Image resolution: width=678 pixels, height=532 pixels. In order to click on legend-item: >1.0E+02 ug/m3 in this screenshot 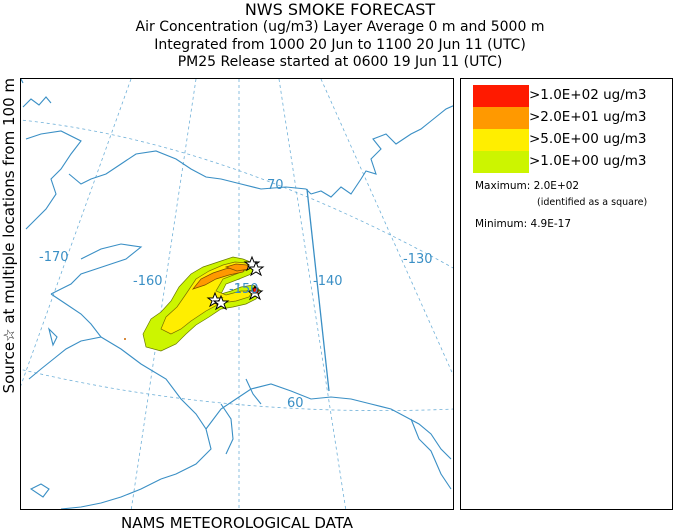, I will do `click(571, 96)`.